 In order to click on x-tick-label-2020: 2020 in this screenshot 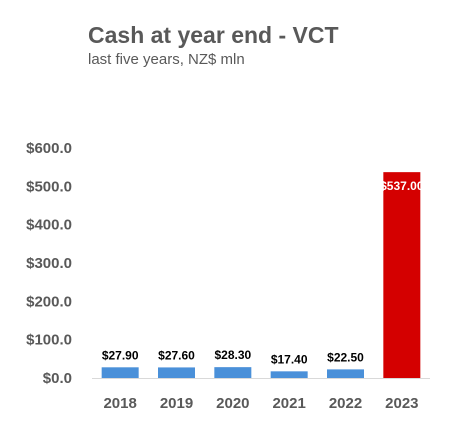, I will do `click(232, 403)`.